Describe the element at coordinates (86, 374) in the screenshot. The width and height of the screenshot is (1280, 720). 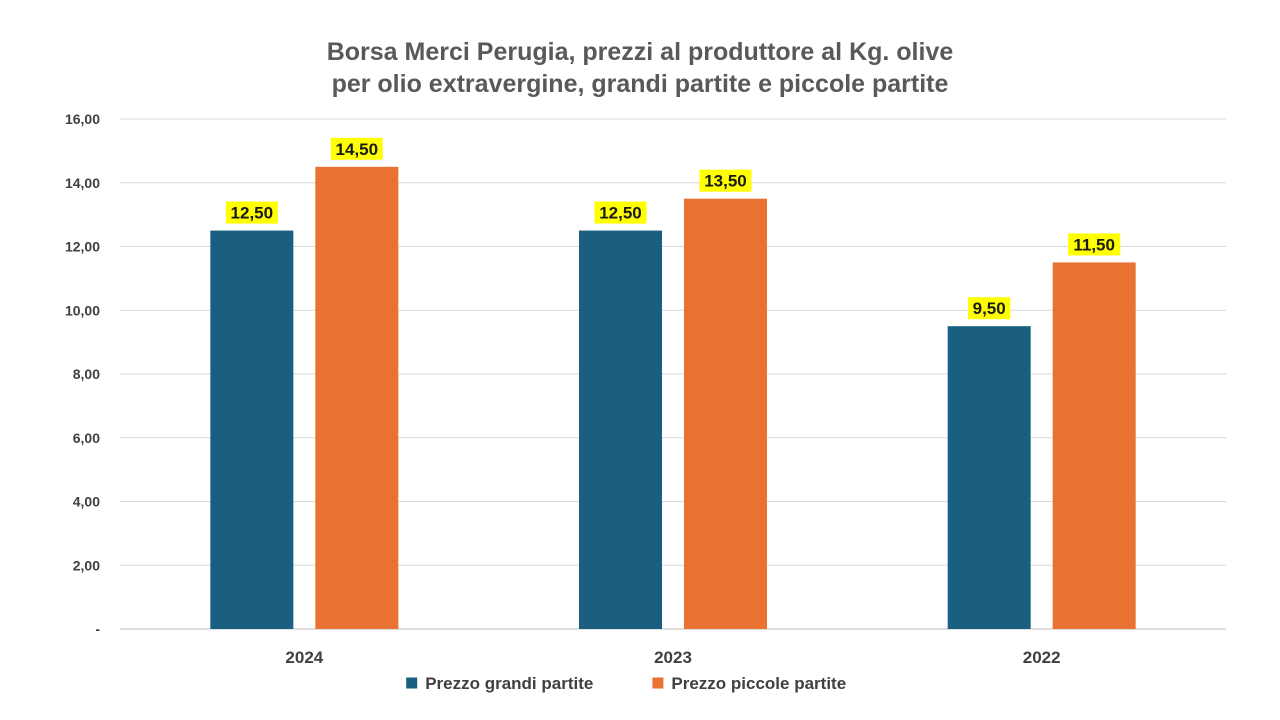
I see `y-tick-label: 8,00` at that location.